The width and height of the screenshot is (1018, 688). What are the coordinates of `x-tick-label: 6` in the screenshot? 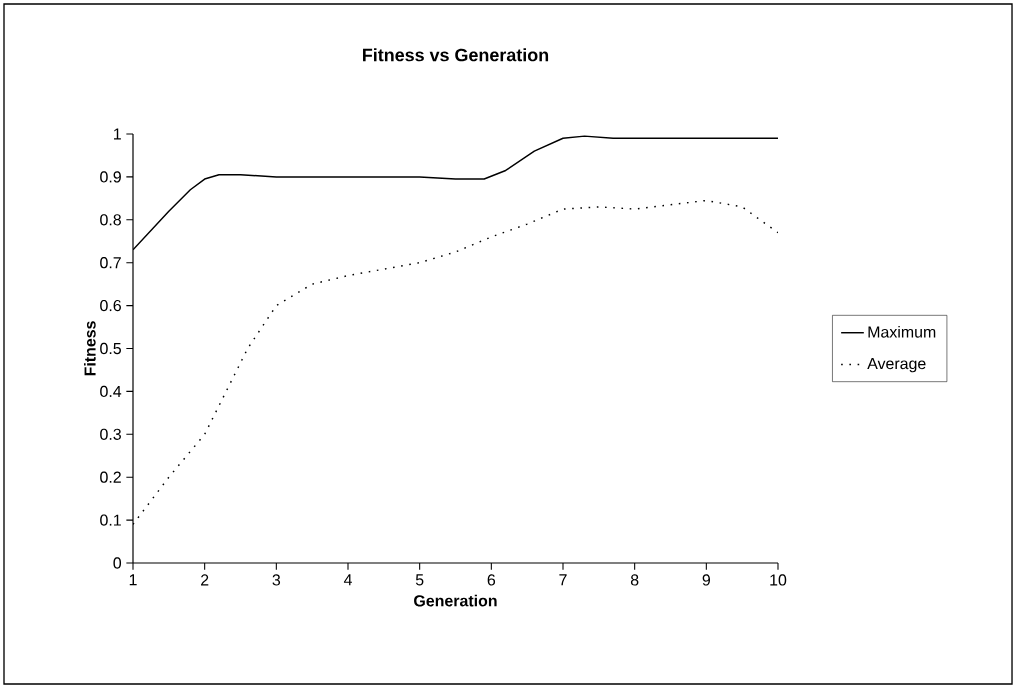 It's located at (491, 580).